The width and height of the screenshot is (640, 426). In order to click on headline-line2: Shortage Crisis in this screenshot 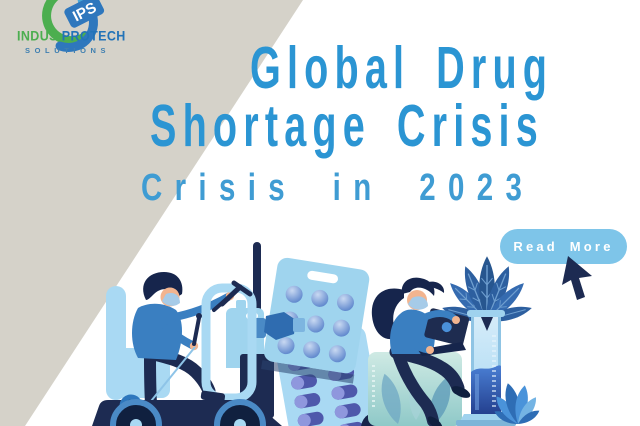, I will do `click(347, 126)`.